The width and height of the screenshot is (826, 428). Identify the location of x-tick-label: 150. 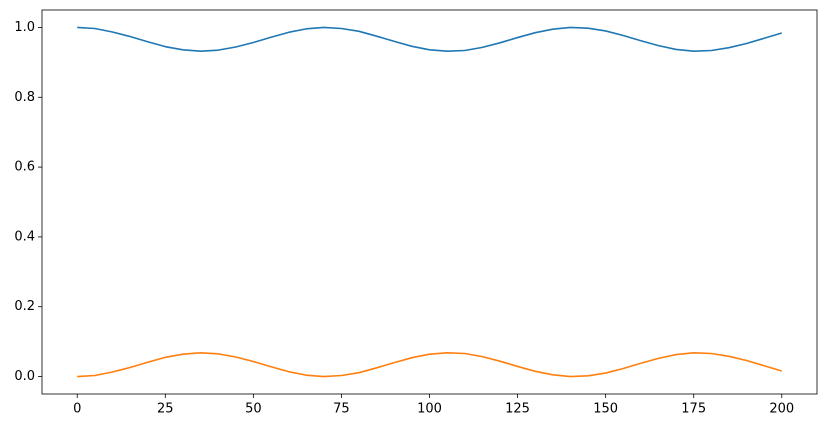
(605, 409).